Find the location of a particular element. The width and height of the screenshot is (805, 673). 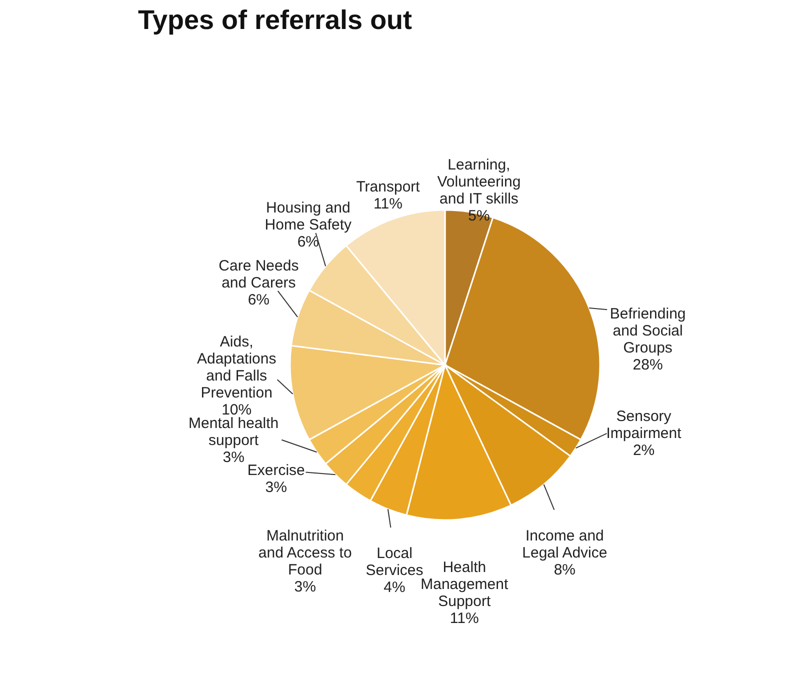

slice-label: Income and Legal Advice is located at coordinates (565, 544).